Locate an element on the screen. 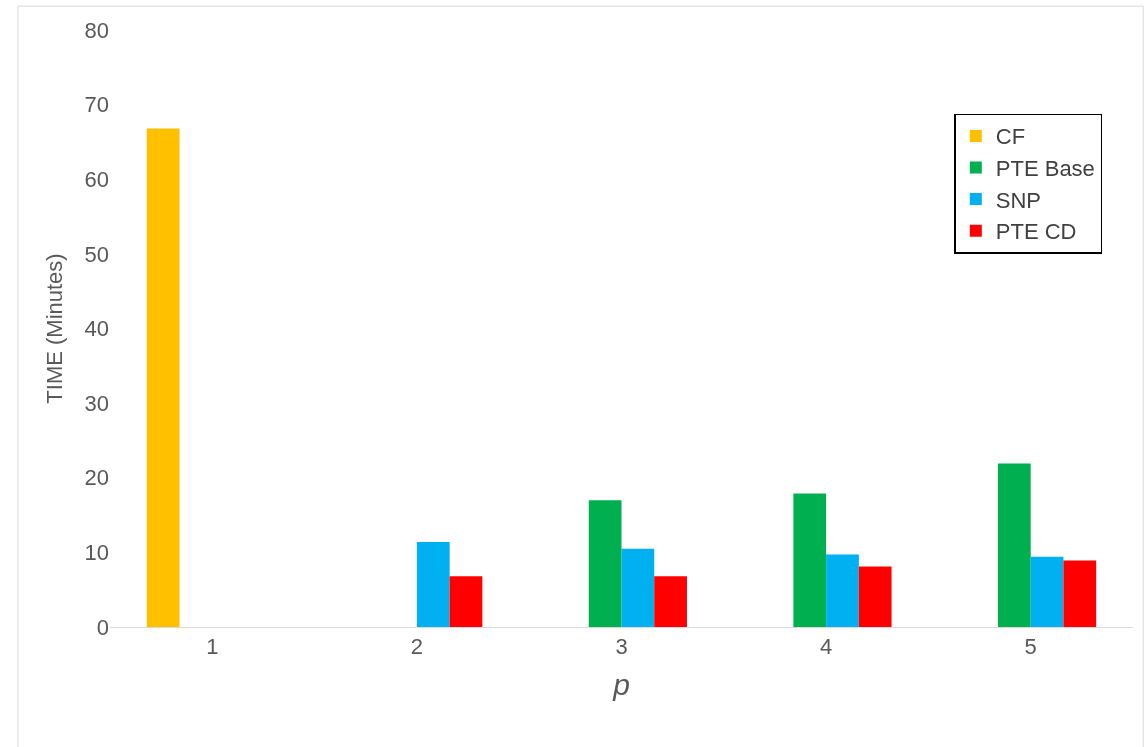 The width and height of the screenshot is (1148, 747). legend-label: PTE Base is located at coordinates (1045, 169).